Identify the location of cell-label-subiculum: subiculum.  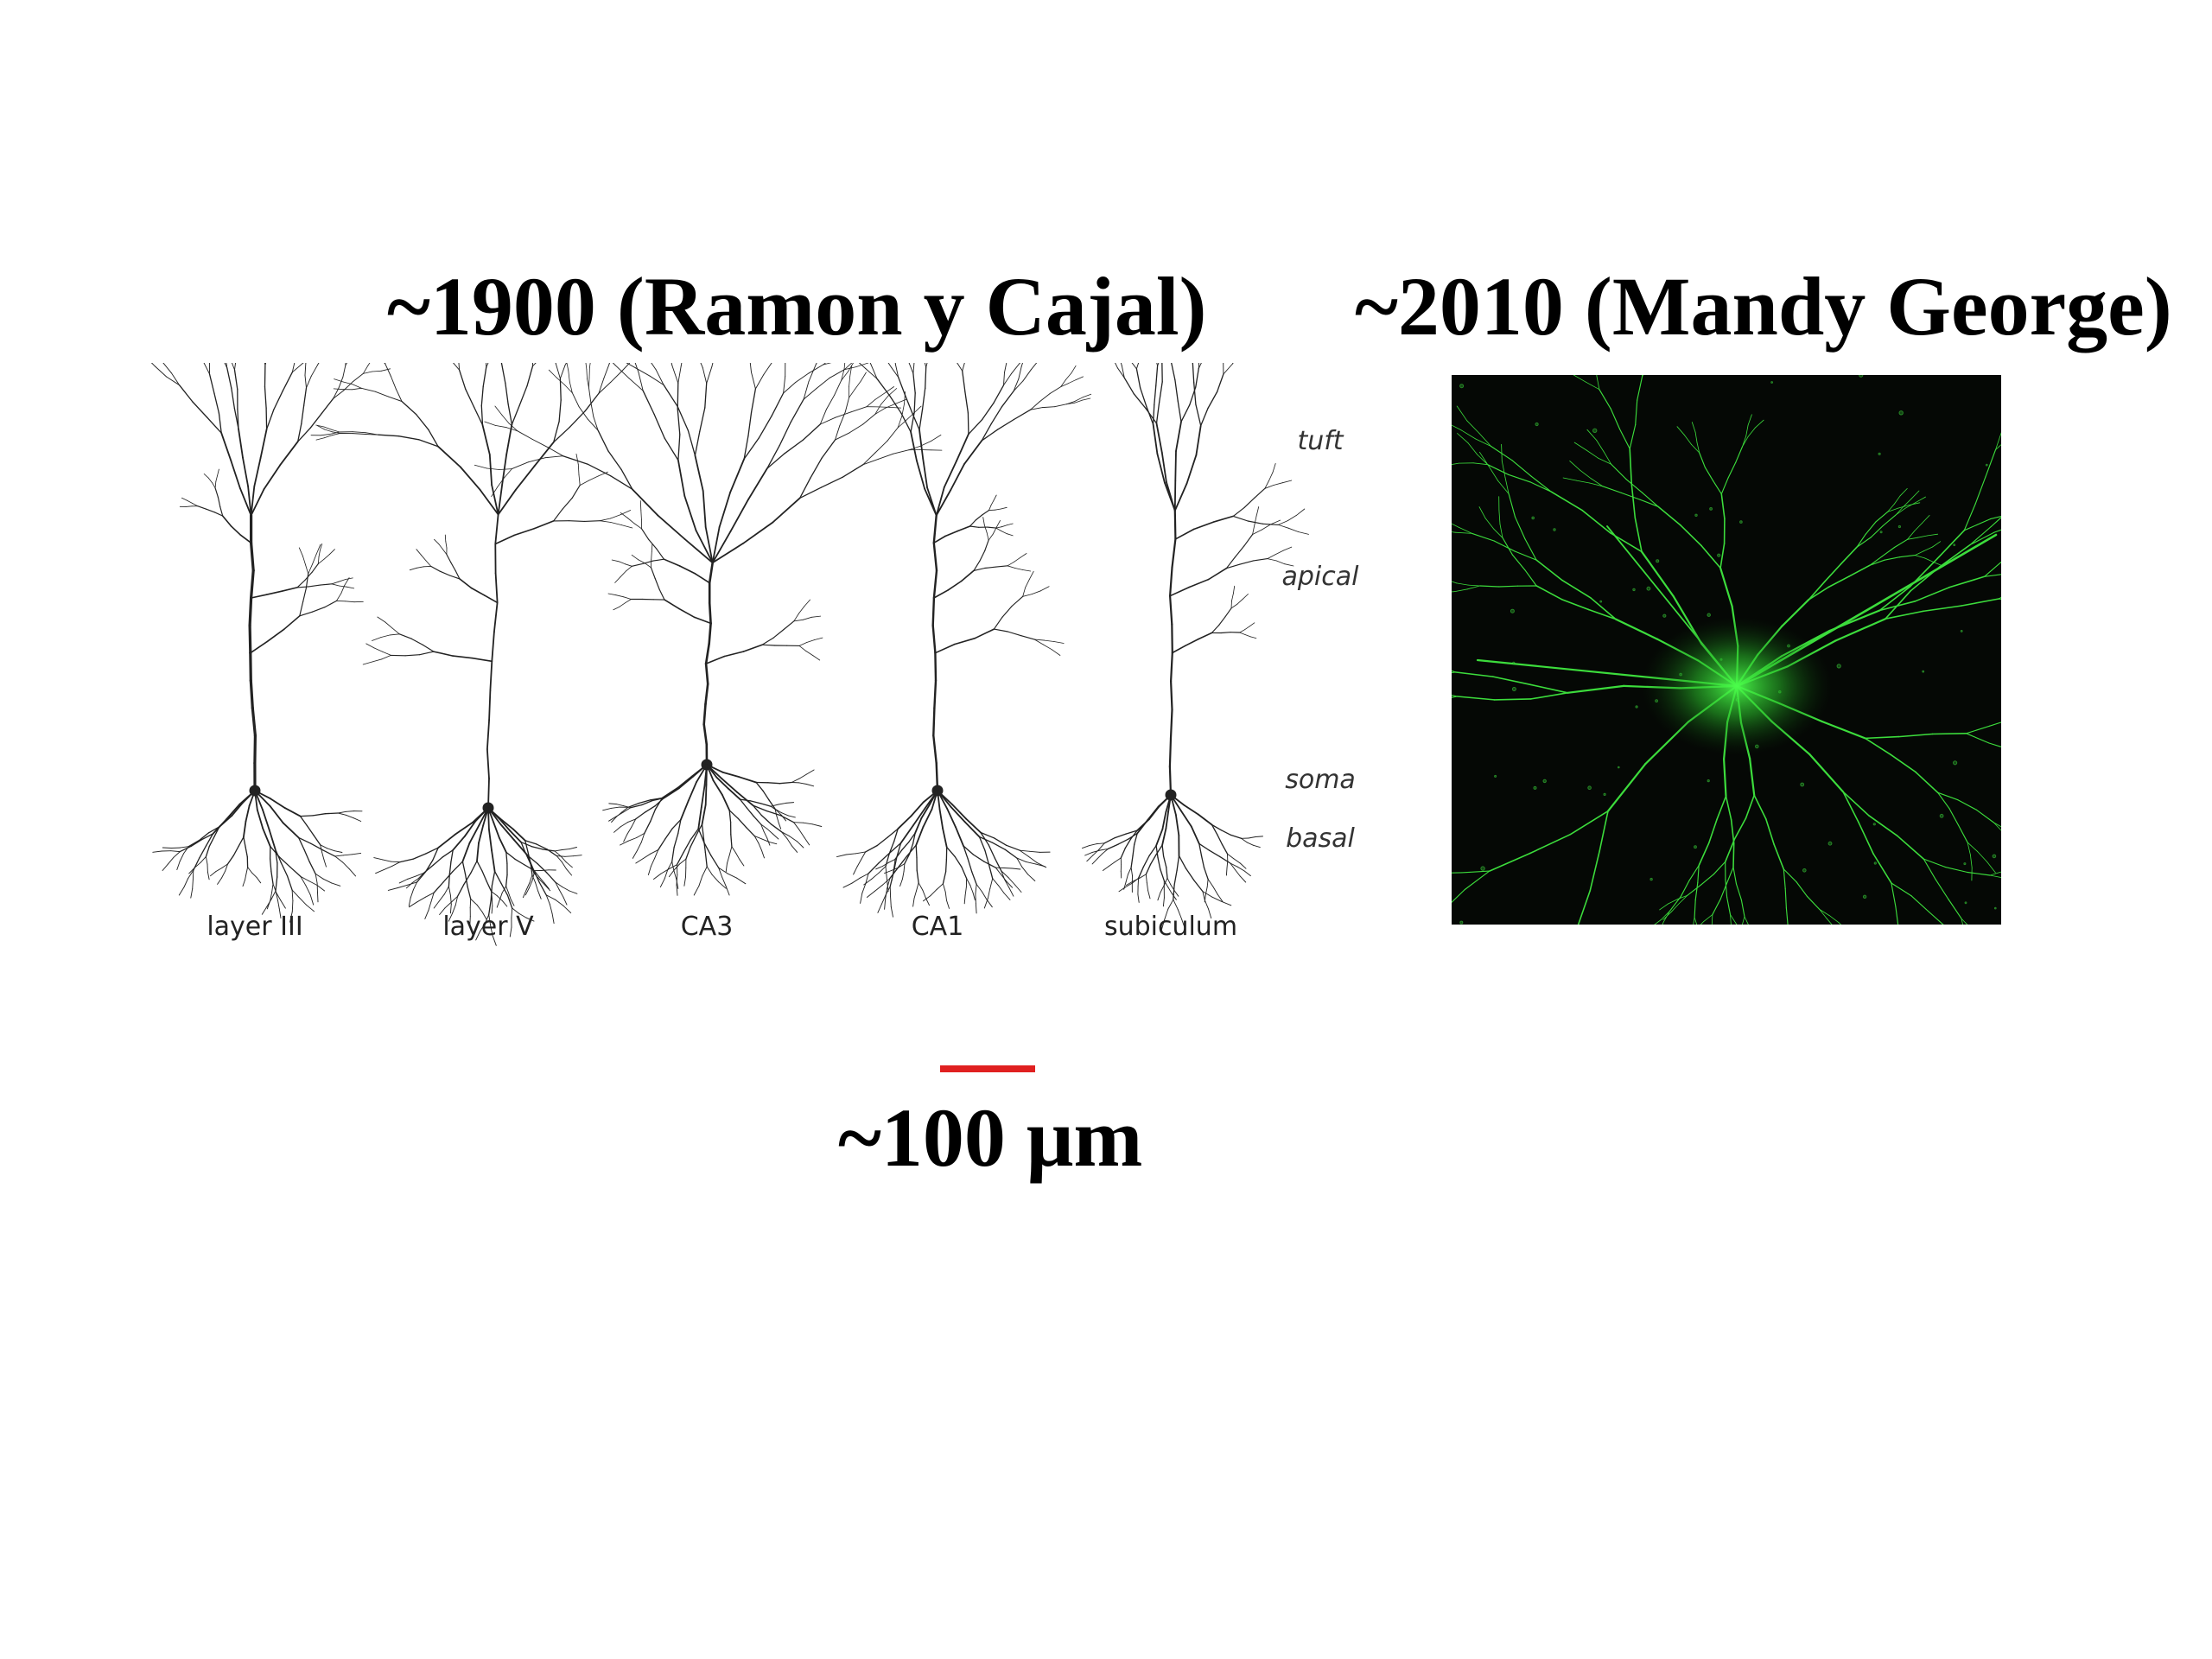
(1170, 927).